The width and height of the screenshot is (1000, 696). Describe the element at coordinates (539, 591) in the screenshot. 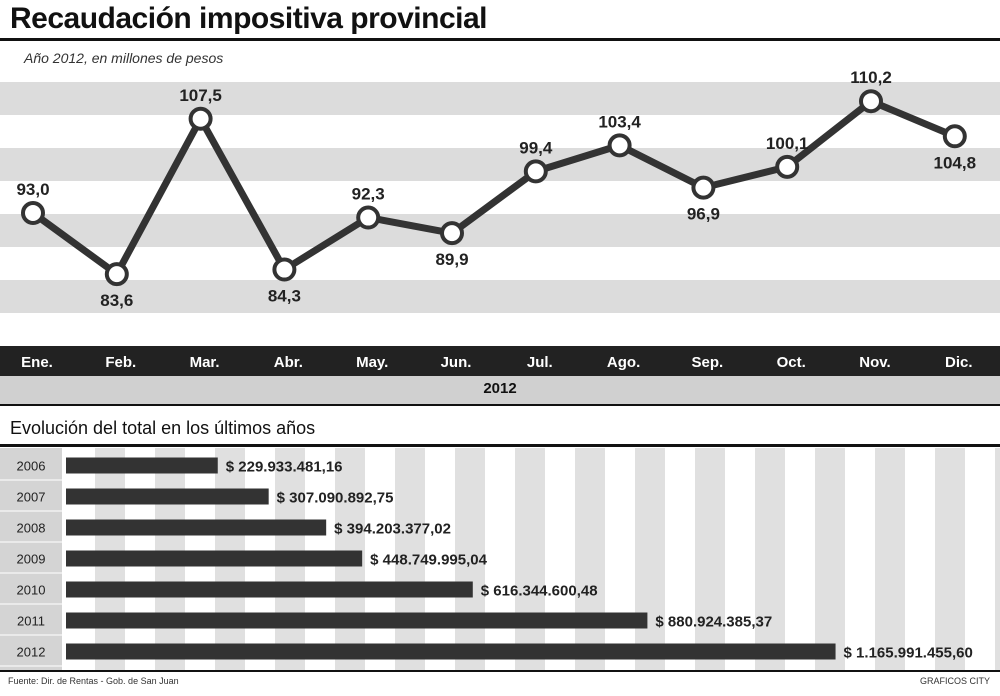

I see `bar-value-label: $ 616.344.600,48` at that location.